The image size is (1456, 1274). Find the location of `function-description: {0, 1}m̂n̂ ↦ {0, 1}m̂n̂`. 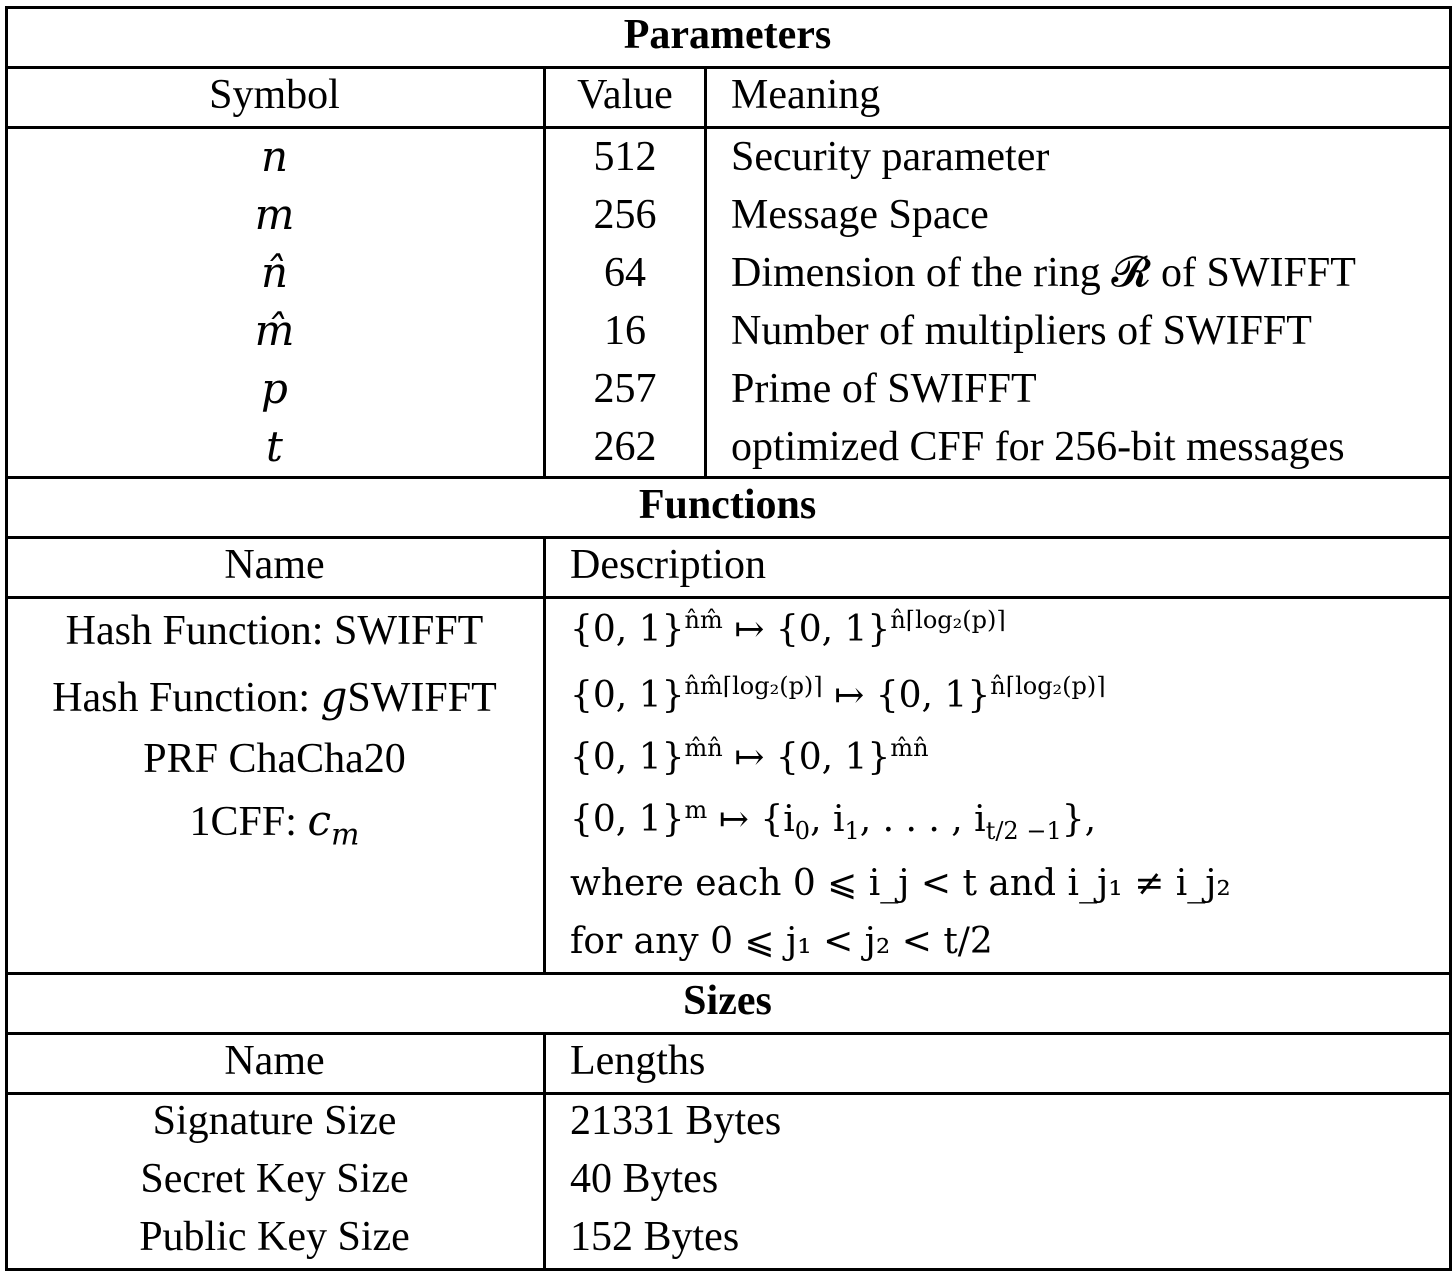

function-description: {0, 1}m̂n̂ ↦ {0, 1}m̂n̂ is located at coordinates (749, 757).